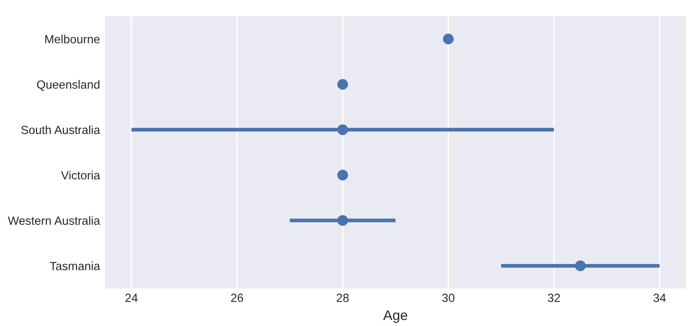 This screenshot has height=326, width=700. I want to click on y-tick-label: Melbourne, so click(72, 39).